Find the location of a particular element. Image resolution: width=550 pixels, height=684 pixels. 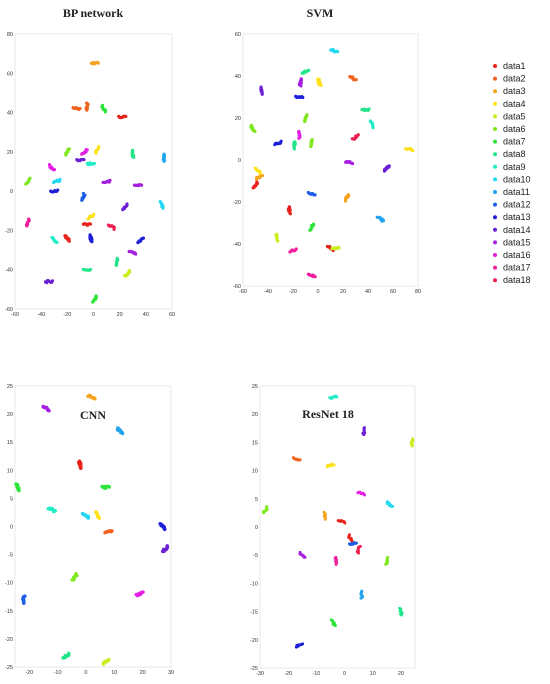

x-tick-label: 30 is located at coordinates (171, 673).